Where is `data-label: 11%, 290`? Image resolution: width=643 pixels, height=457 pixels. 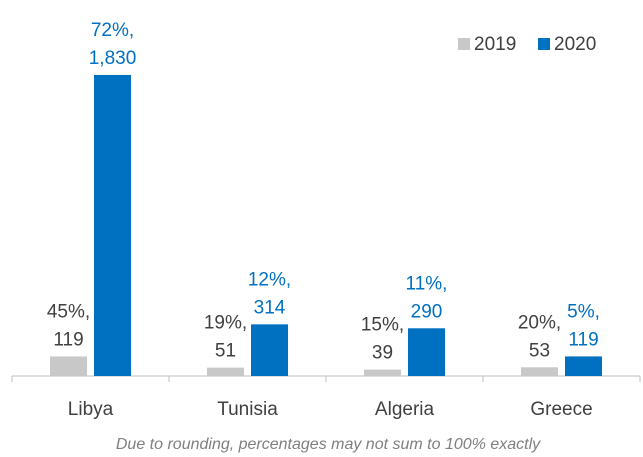 data-label: 11%, 290 is located at coordinates (427, 297).